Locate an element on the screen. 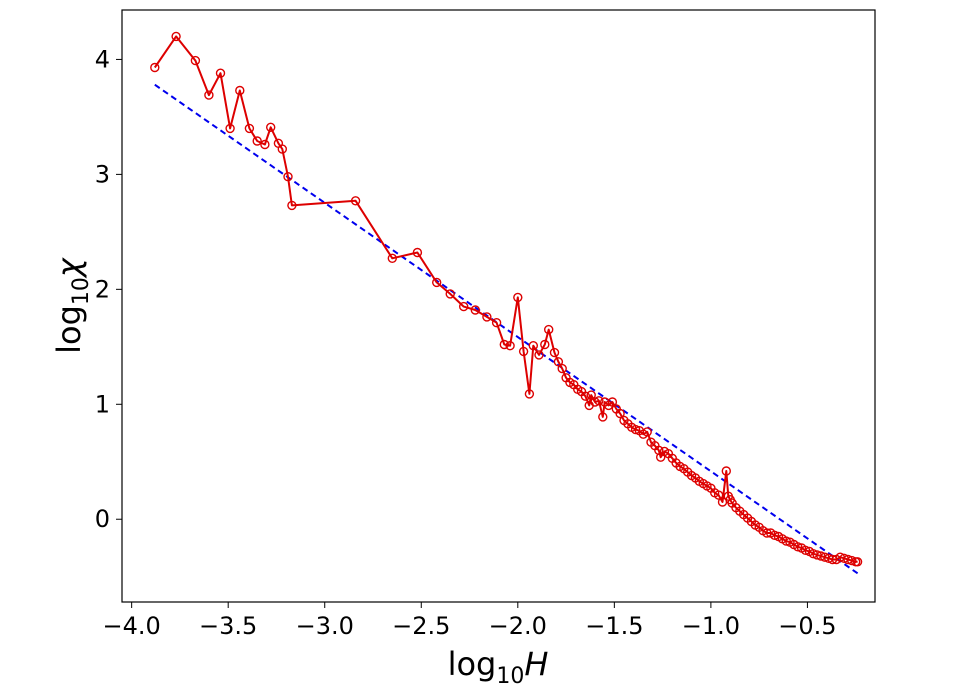  x-tick-label: −1.0 is located at coordinates (711, 626).